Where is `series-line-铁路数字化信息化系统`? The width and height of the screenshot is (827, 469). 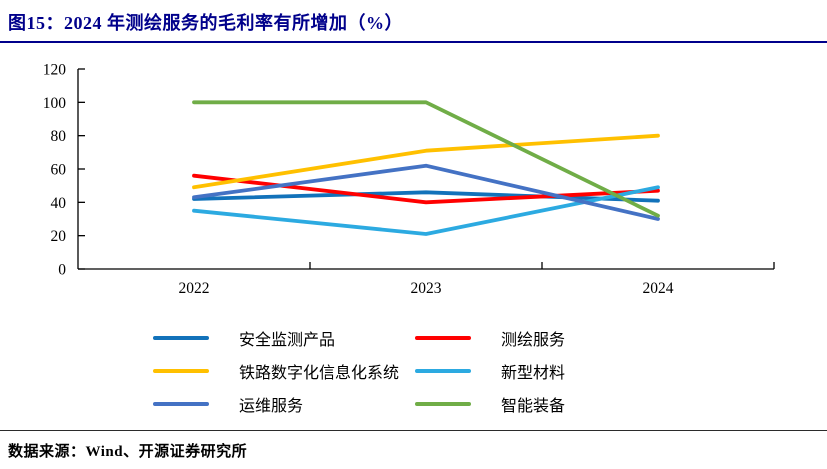 series-line-铁路数字化信息化系统 is located at coordinates (426, 161).